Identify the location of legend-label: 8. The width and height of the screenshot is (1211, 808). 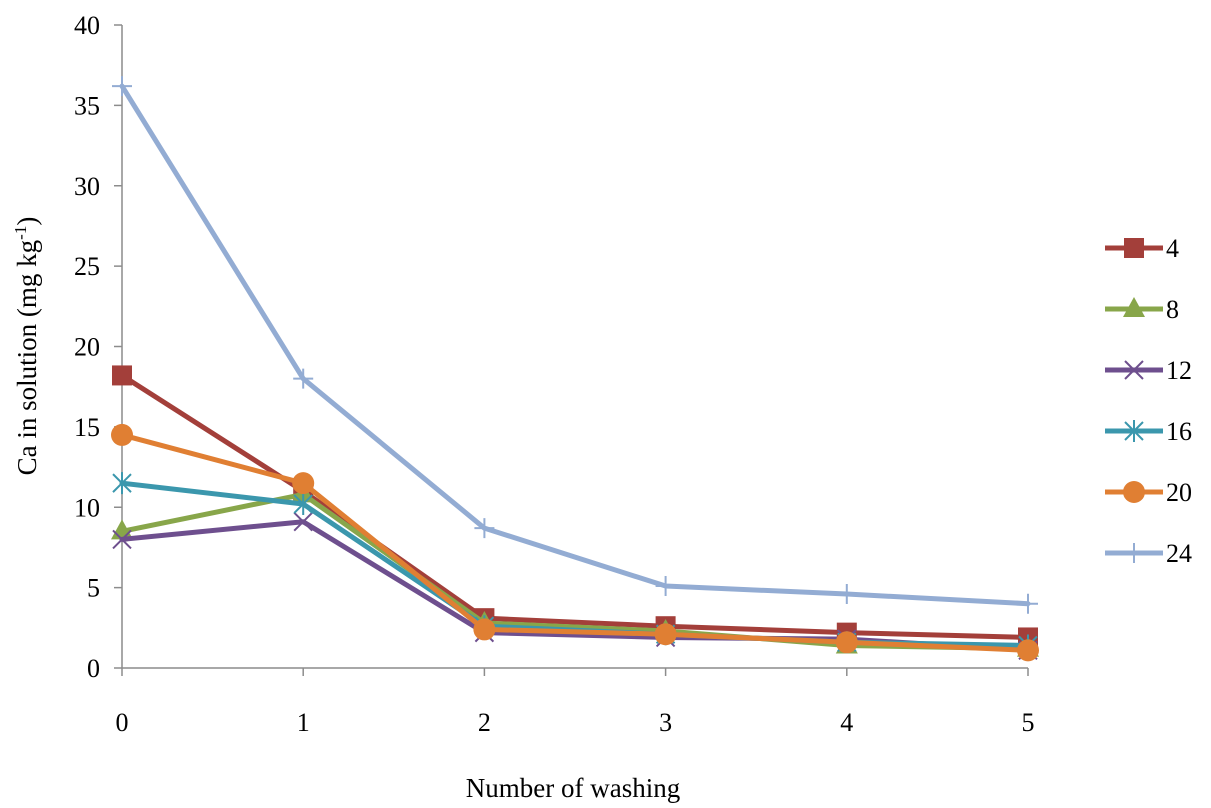
(1172, 309).